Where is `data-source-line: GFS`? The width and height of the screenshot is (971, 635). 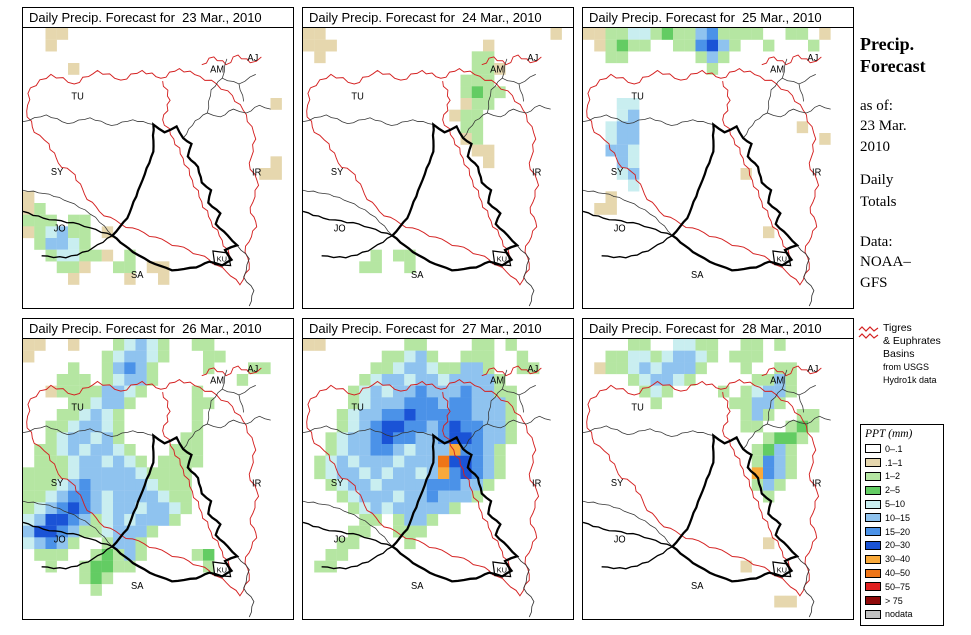 data-source-line: GFS is located at coordinates (874, 282).